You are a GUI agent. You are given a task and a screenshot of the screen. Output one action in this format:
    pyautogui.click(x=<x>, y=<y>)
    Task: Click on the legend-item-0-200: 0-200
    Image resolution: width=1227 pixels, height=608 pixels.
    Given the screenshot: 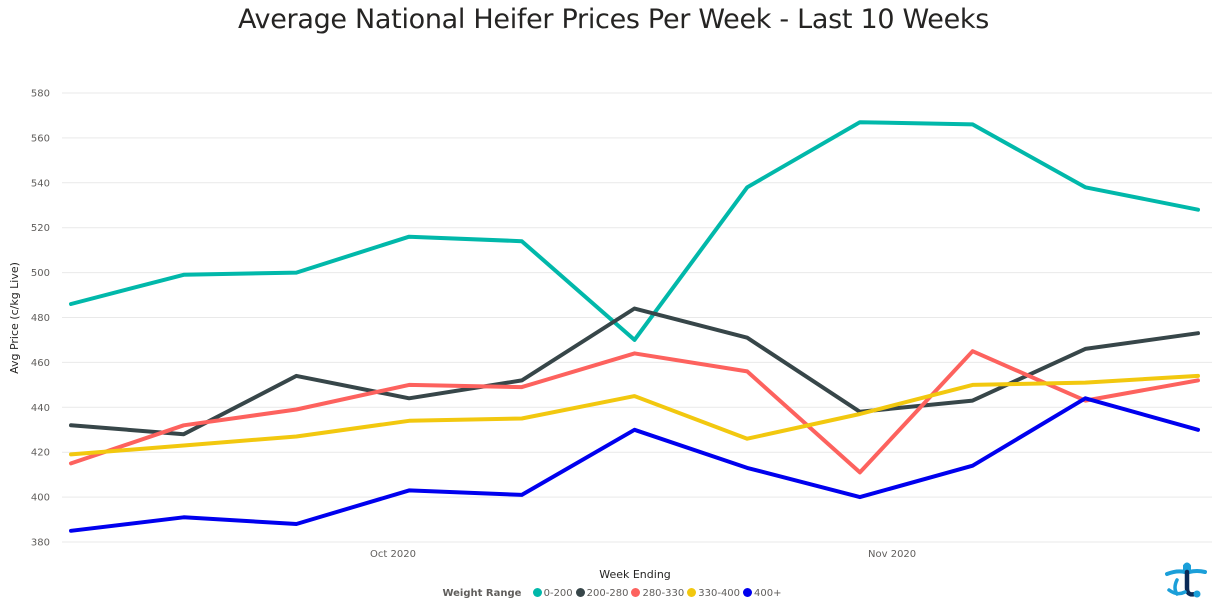 What is the action you would take?
    pyautogui.click(x=552, y=593)
    